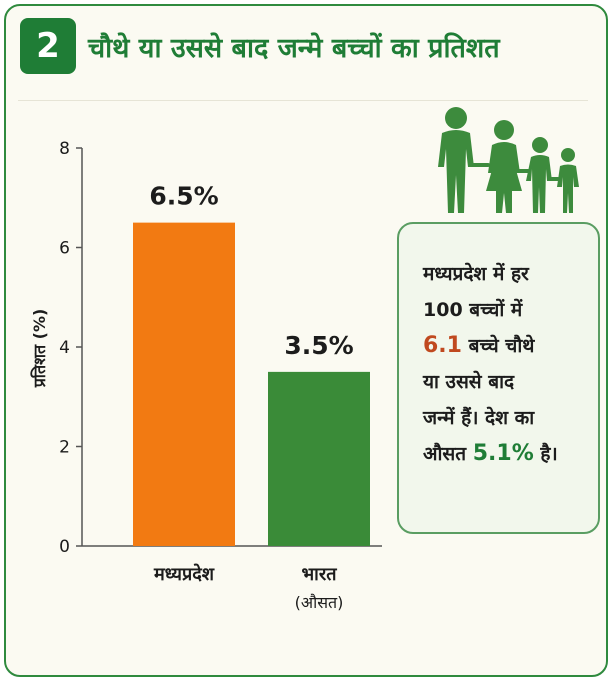 The width and height of the screenshot is (616, 685). I want to click on y-tick-label: 4, so click(64, 348).